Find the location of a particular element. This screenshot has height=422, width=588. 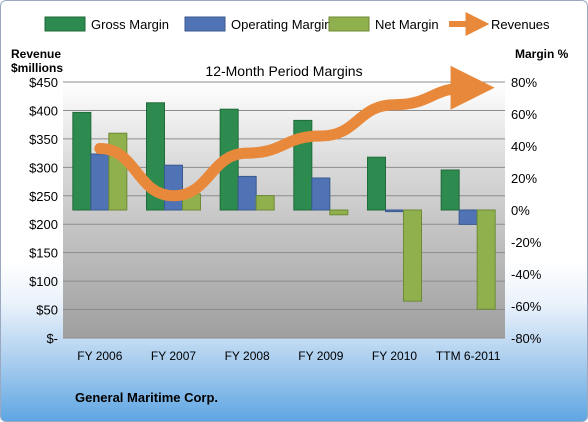

right-axis-title: Margin % is located at coordinates (542, 54).